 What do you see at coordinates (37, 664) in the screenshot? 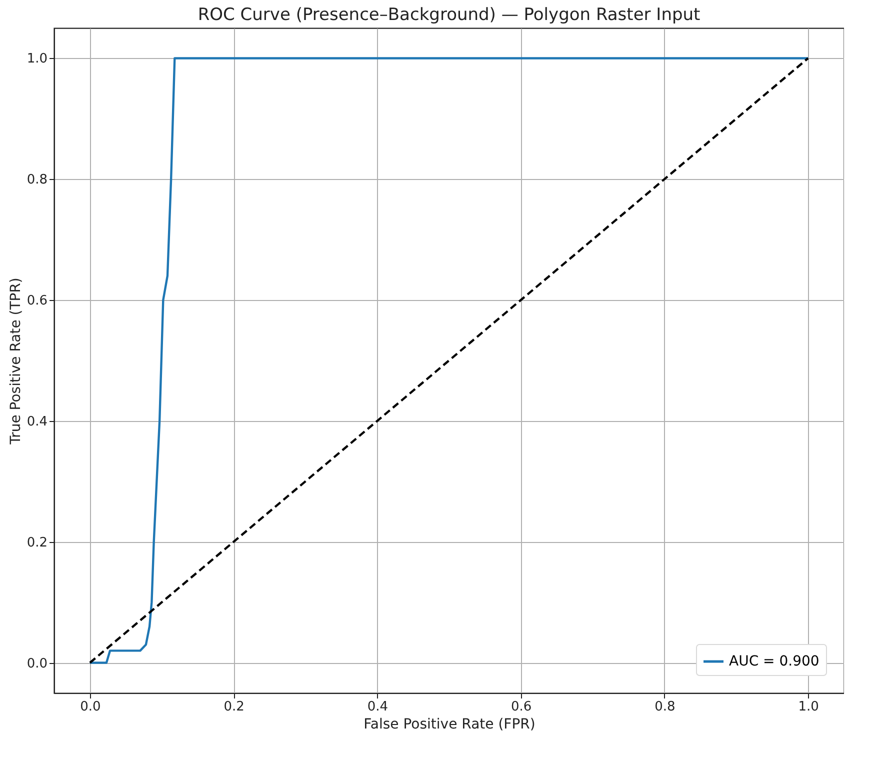
I see `y-tick-label: 0.0` at bounding box center [37, 664].